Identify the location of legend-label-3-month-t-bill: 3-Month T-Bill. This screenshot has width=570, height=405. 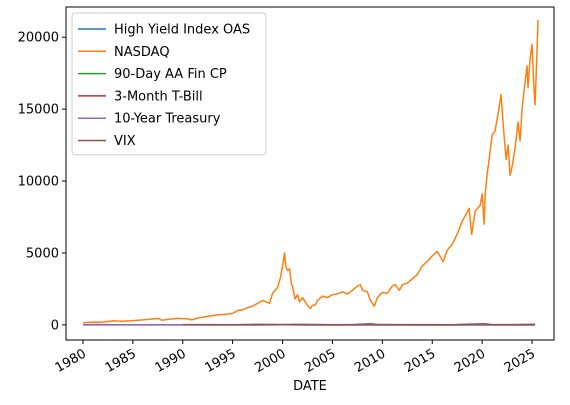
(158, 96).